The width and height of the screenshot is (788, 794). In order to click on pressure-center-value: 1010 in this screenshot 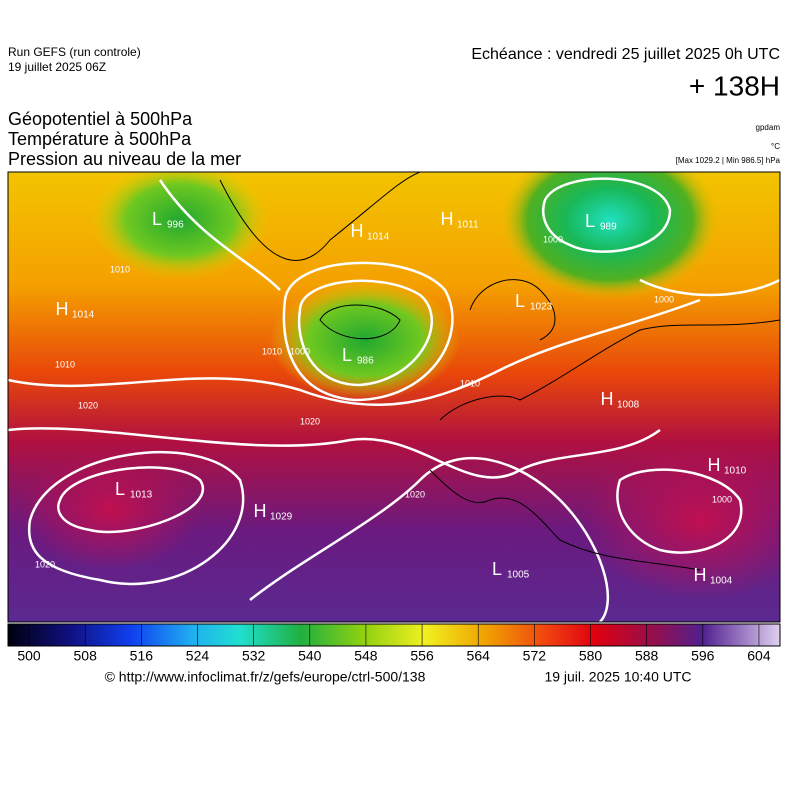, I will do `click(735, 471)`.